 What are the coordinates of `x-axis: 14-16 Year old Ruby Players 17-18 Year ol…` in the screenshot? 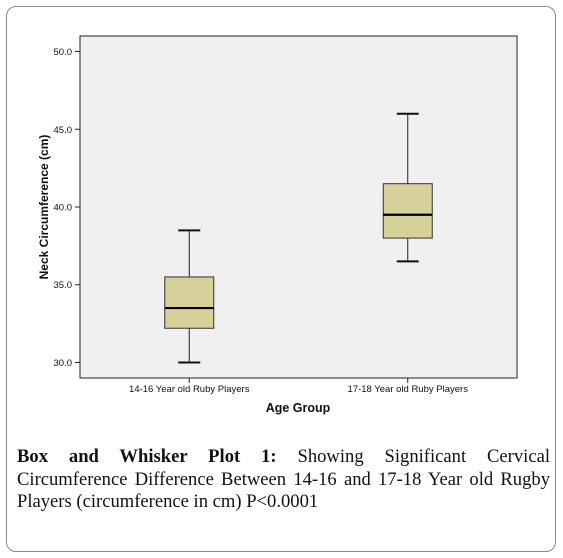 It's located at (298, 386).